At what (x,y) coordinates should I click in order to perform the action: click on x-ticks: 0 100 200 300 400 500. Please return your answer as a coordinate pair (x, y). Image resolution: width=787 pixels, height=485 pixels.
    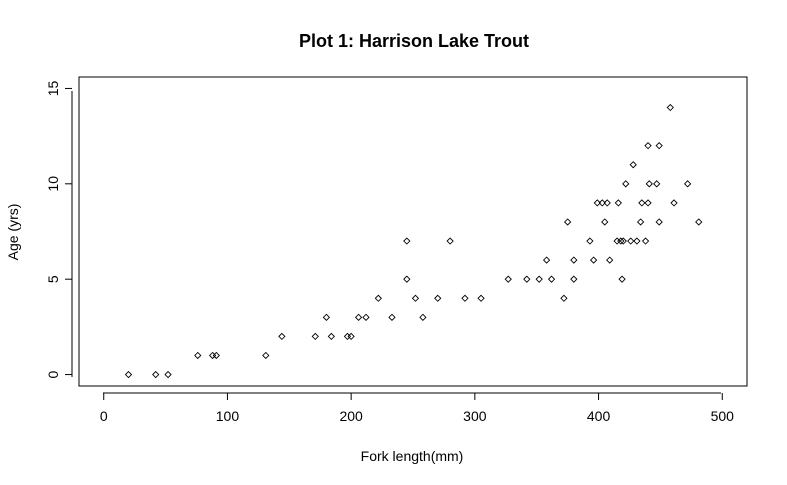
    Looking at the image, I should click on (417, 408).